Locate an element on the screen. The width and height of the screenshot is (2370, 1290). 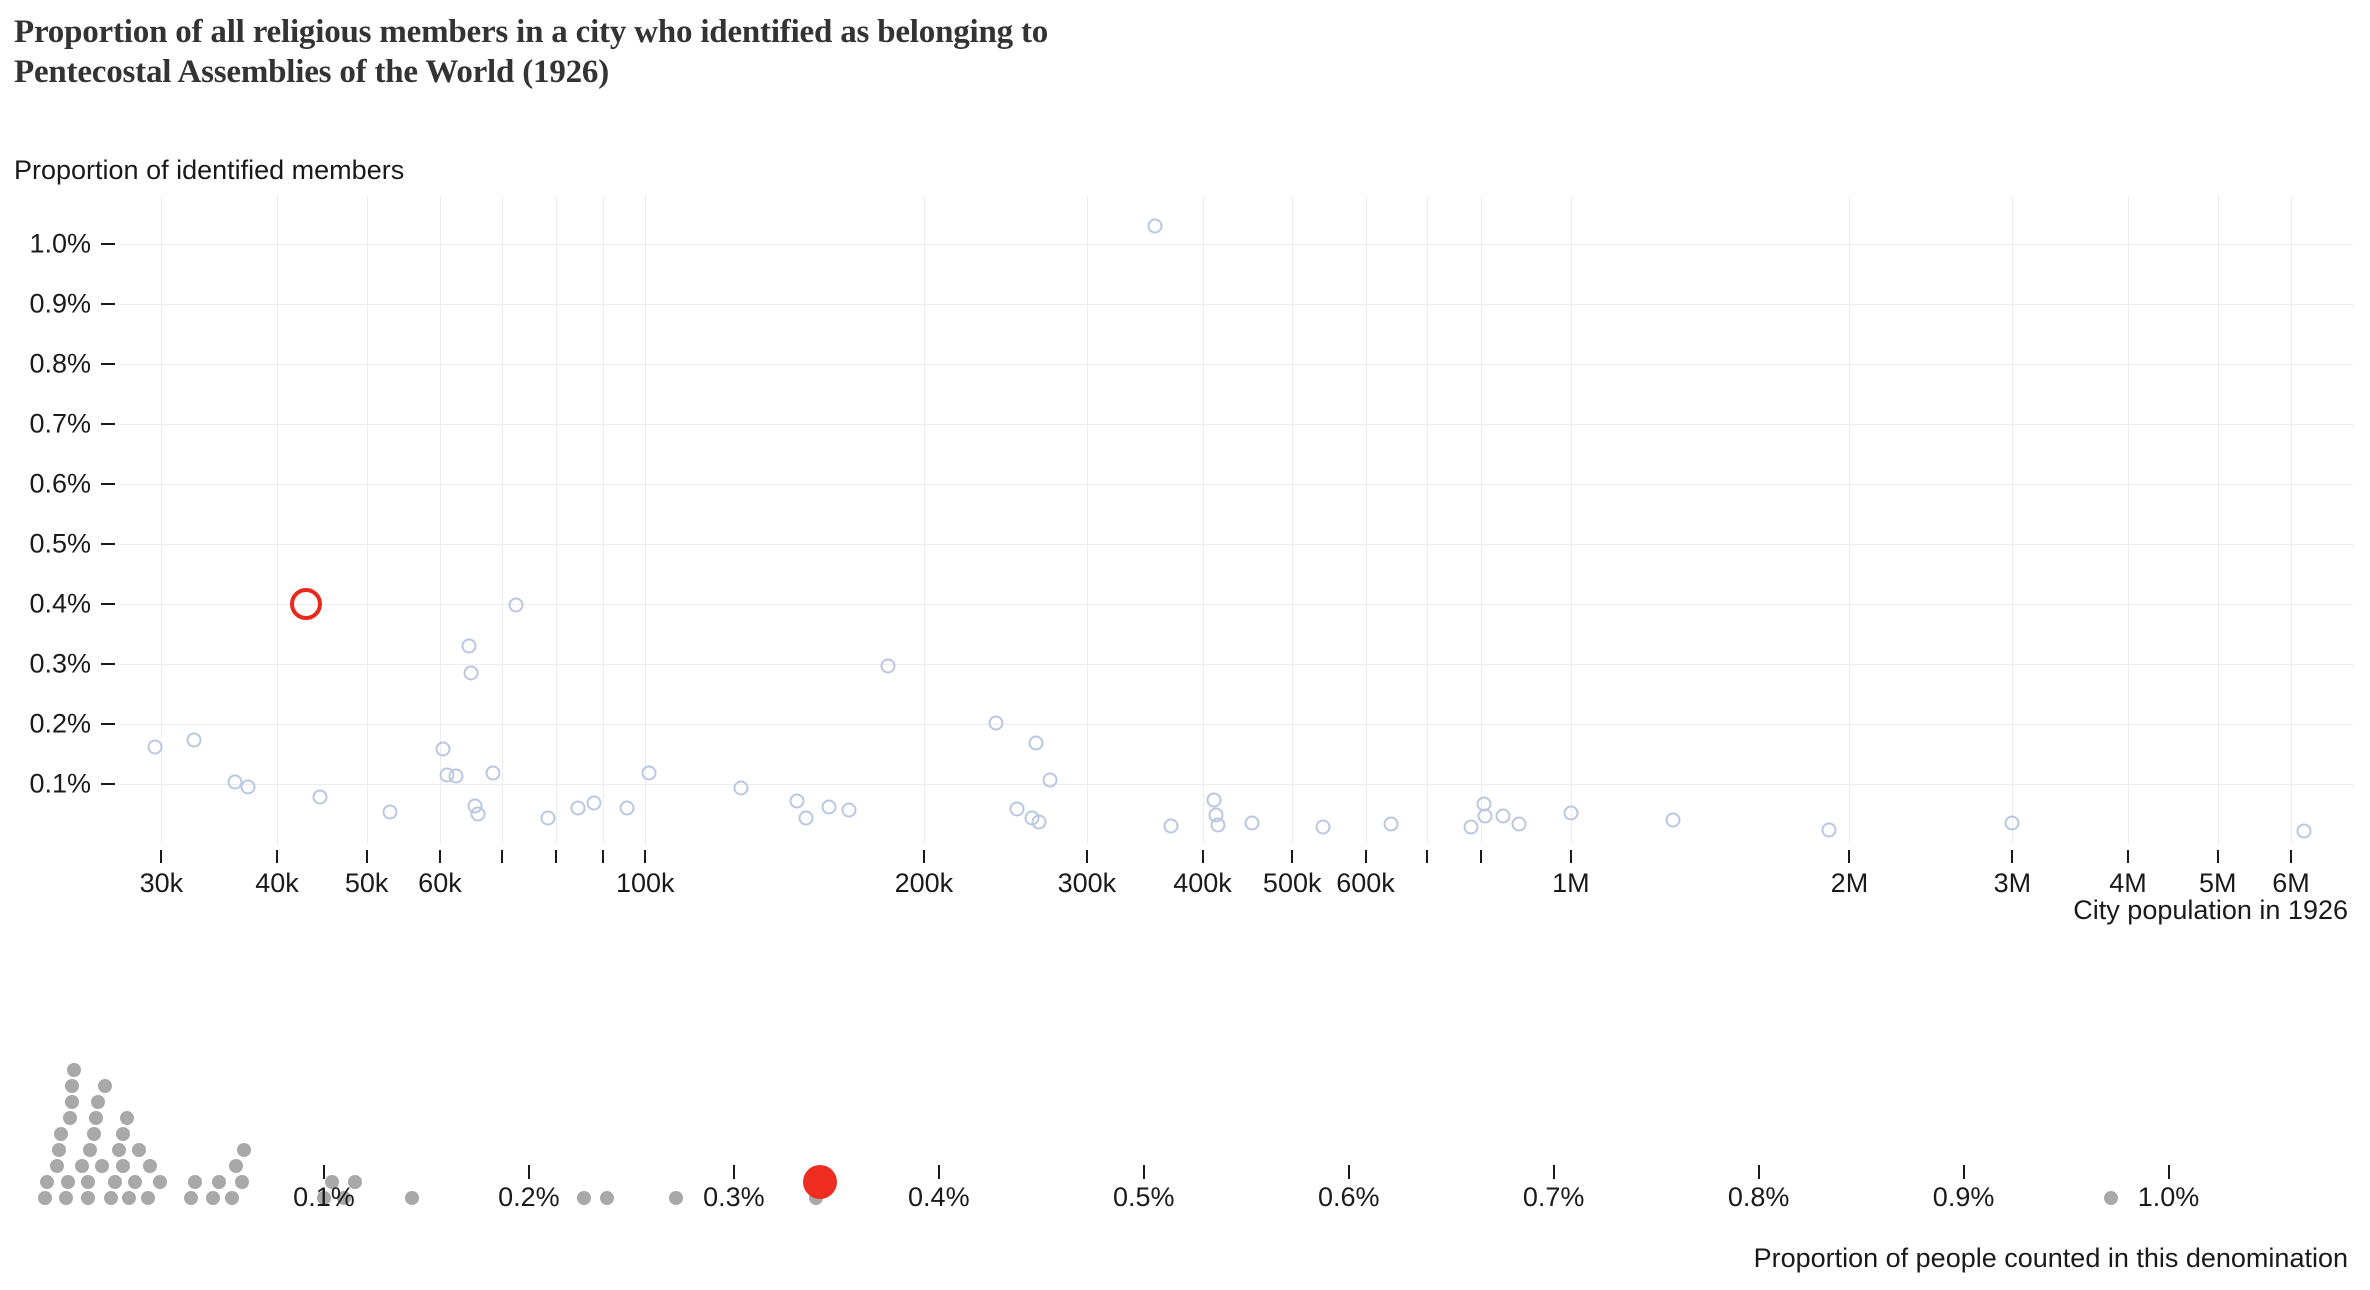
beeswarm-highlighted-dot is located at coordinates (819, 1182).